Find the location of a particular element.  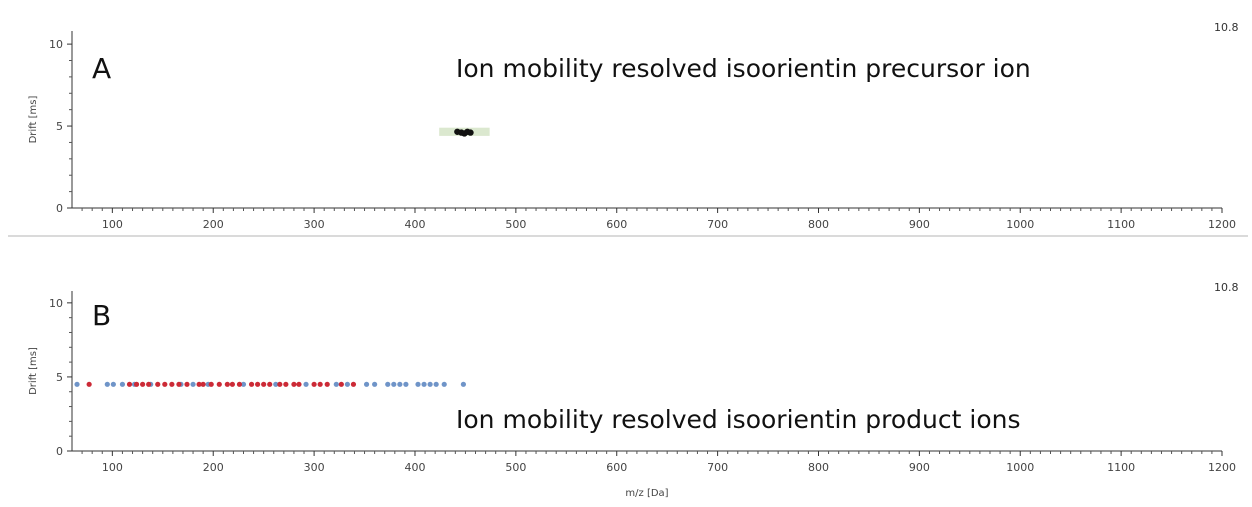

x-axis-title: m/z [Da] is located at coordinates (646, 493).